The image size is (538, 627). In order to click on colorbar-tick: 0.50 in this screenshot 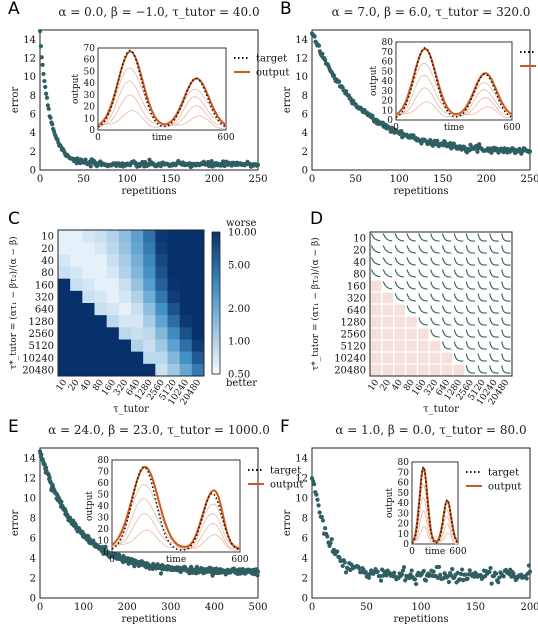, I will do `click(239, 375)`.